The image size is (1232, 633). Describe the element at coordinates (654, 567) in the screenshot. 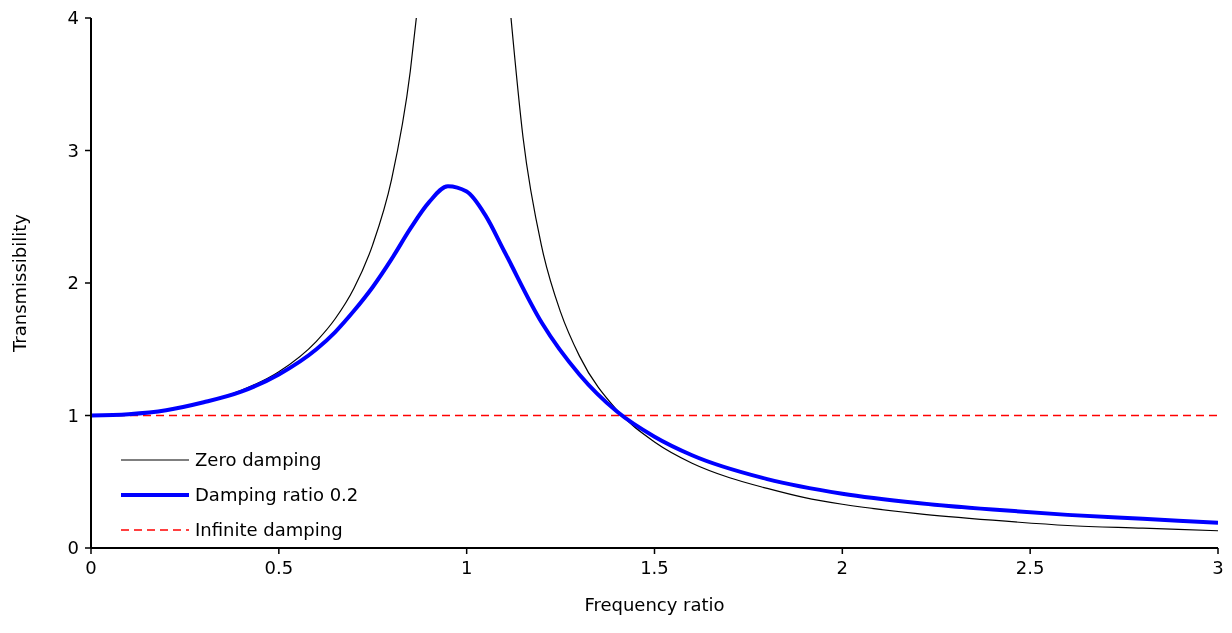

I see `x-tick-label: 1.5` at that location.